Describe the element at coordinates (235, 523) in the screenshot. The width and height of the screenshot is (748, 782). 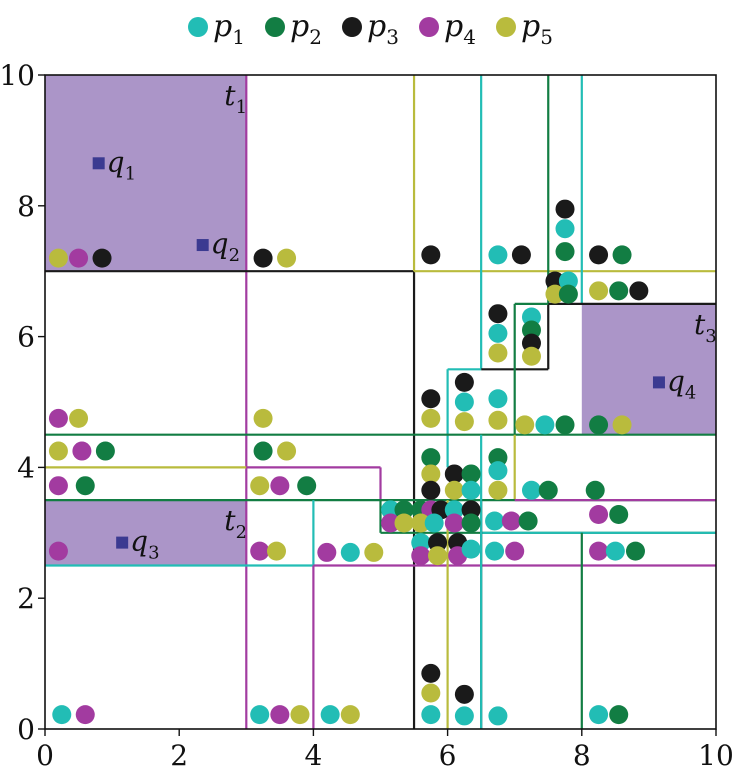
I see `target-label-t2: t2` at that location.